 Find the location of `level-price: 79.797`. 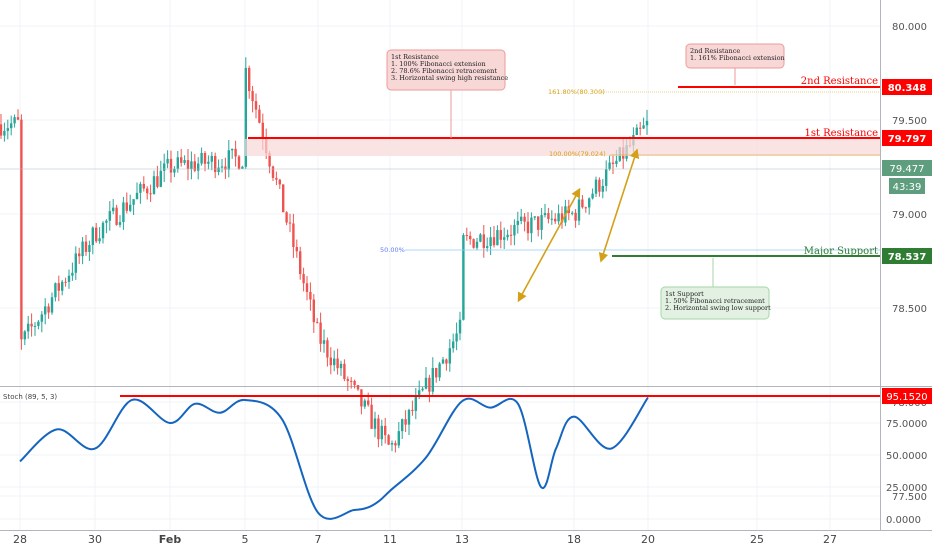

level-price: 79.797 is located at coordinates (907, 139).